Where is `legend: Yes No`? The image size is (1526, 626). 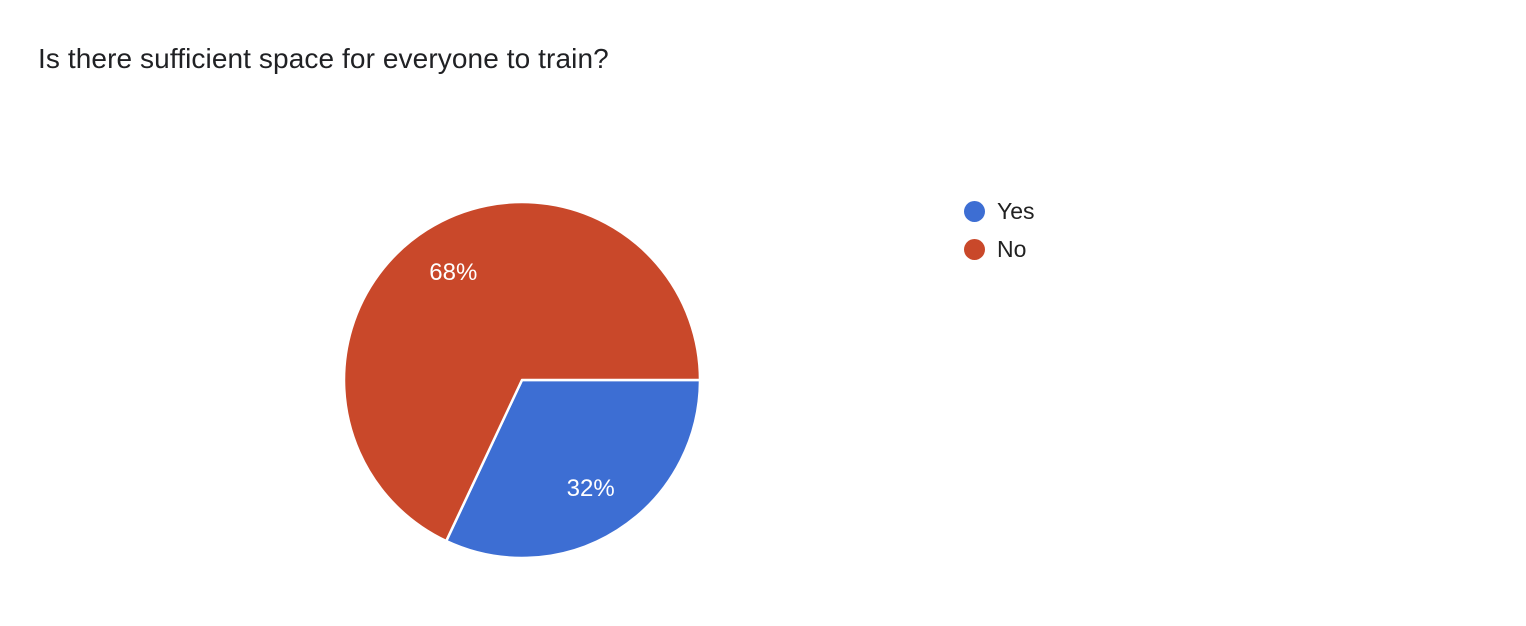 legend: Yes No is located at coordinates (999, 238).